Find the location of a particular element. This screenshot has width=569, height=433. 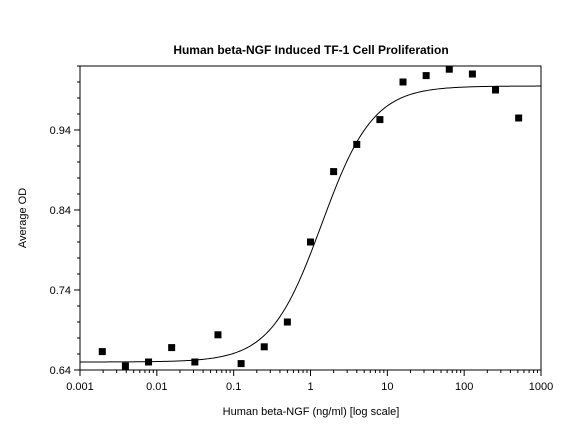

y-tick-label: 0.84 is located at coordinates (60, 211).